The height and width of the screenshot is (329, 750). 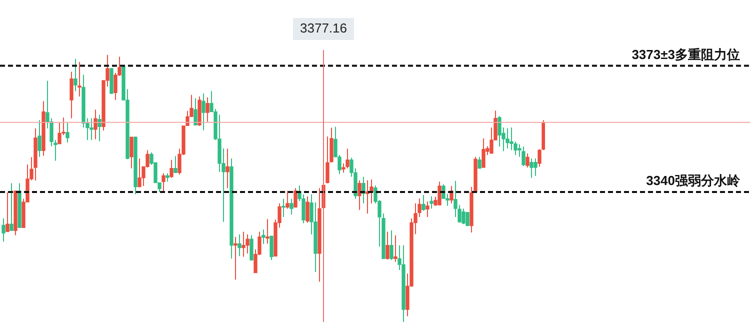 I want to click on annotation: 3377.16, so click(x=323, y=28).